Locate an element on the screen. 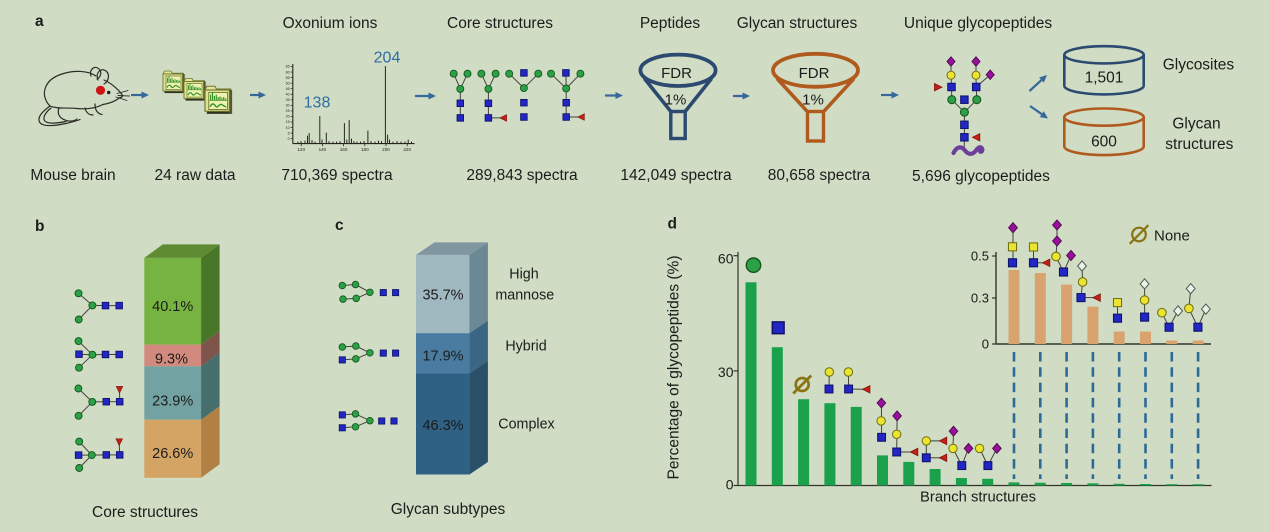  svg-text: 80,658 spectra is located at coordinates (819, 175).